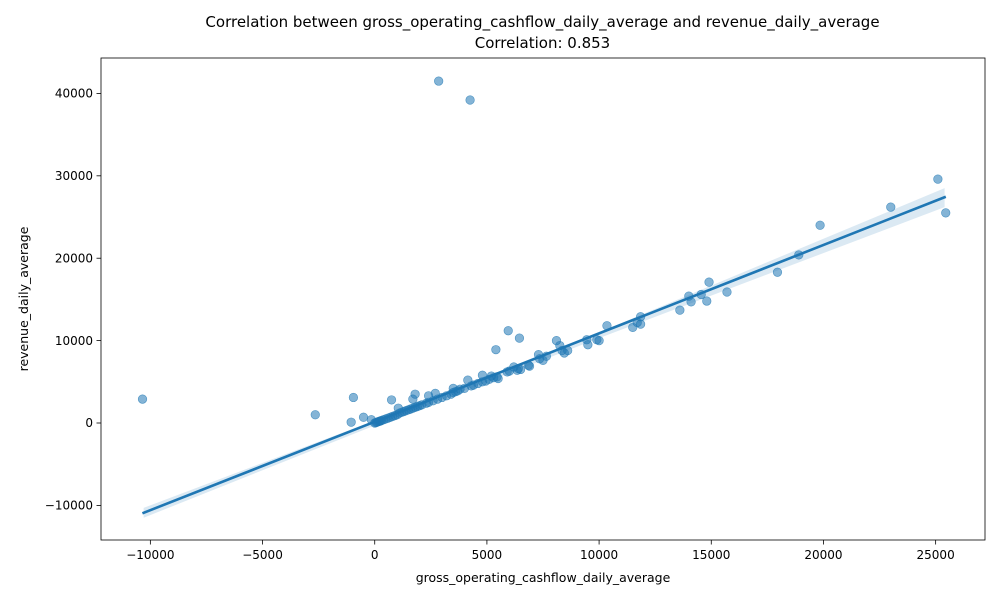 Image resolution: width=1000 pixels, height=600 pixels. I want to click on x-tick-label: 5000, so click(487, 555).